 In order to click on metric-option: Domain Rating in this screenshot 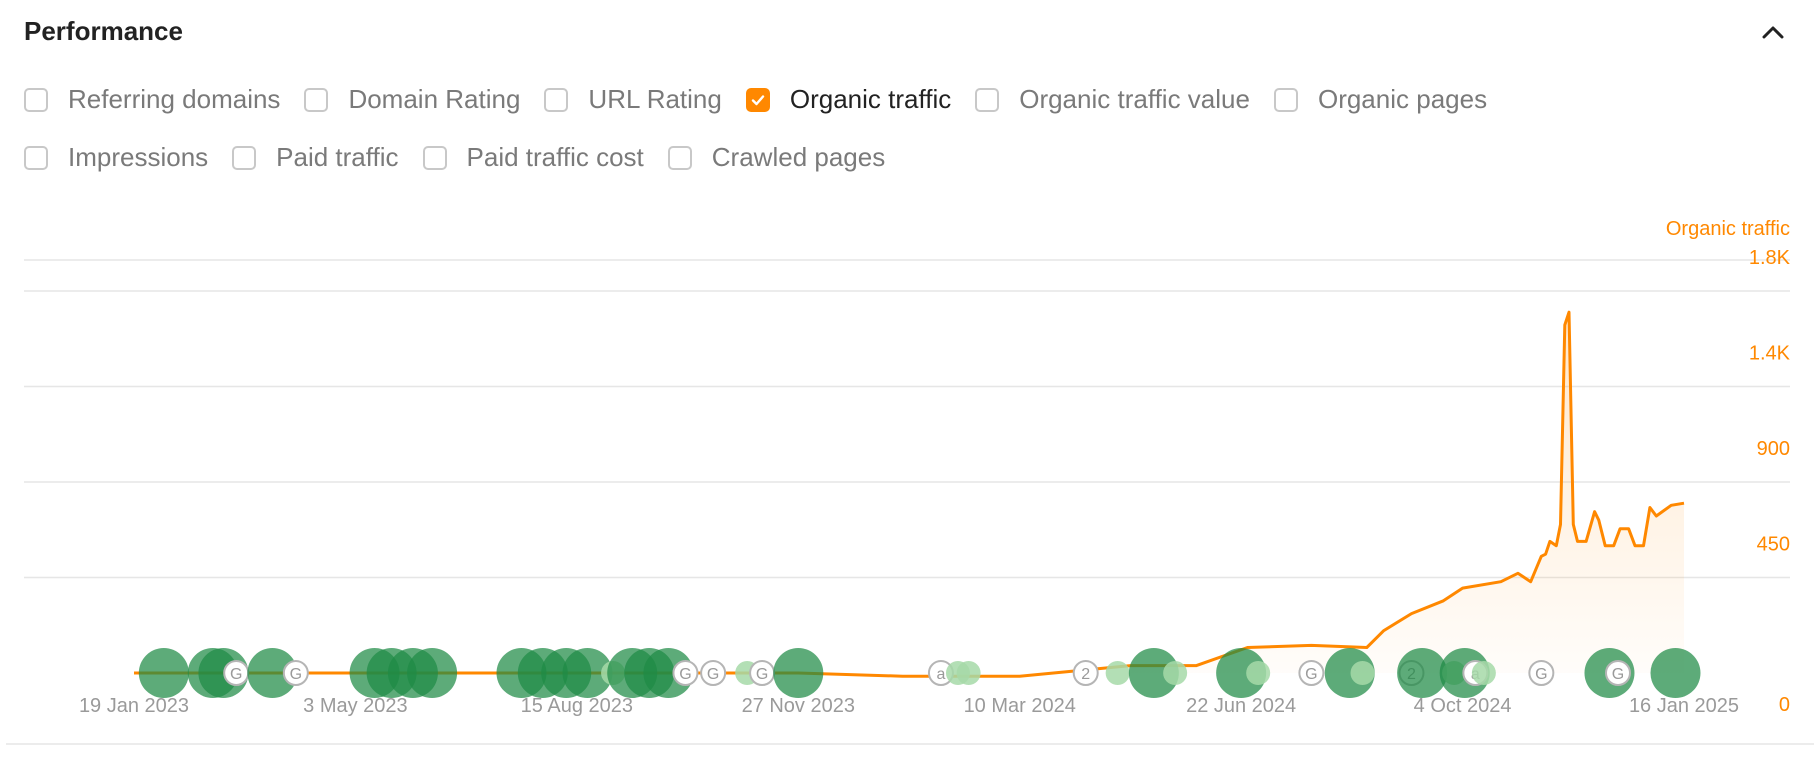, I will do `click(412, 99)`.